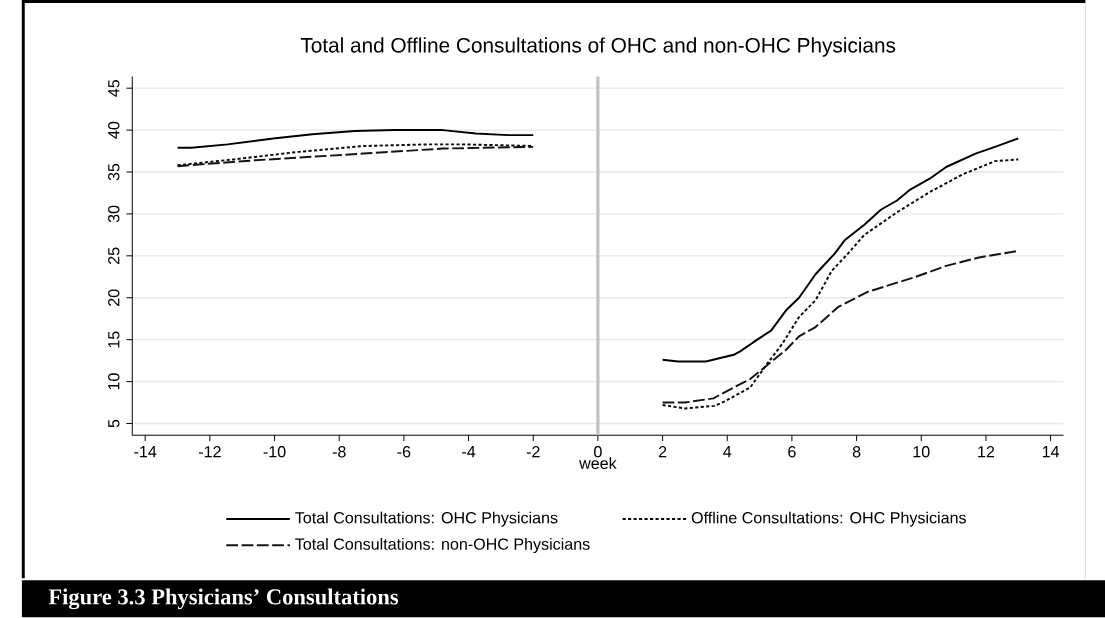 The image size is (1105, 618). What do you see at coordinates (114, 339) in the screenshot?
I see `y-tick-label: 15` at bounding box center [114, 339].